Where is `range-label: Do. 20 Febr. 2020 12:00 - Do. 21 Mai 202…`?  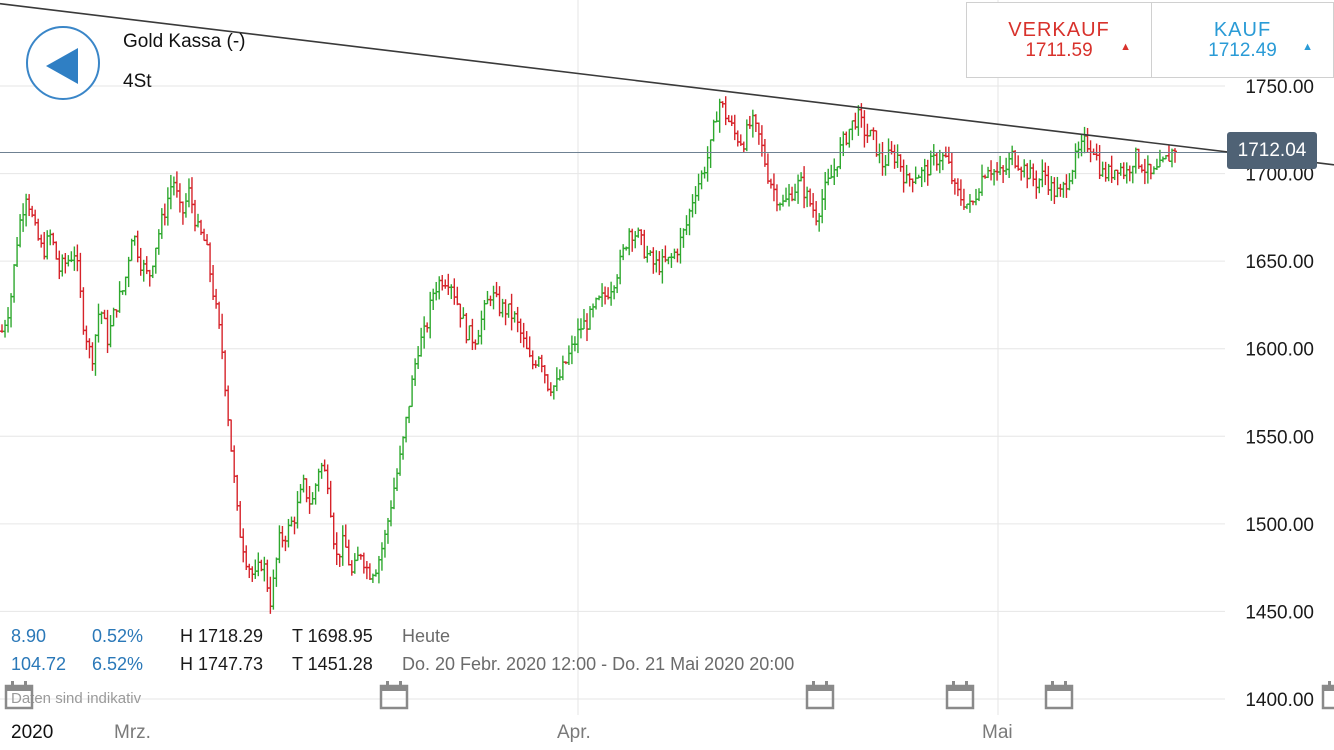 range-label: Do. 20 Febr. 2020 12:00 - Do. 21 Mai 202… is located at coordinates (598, 664).